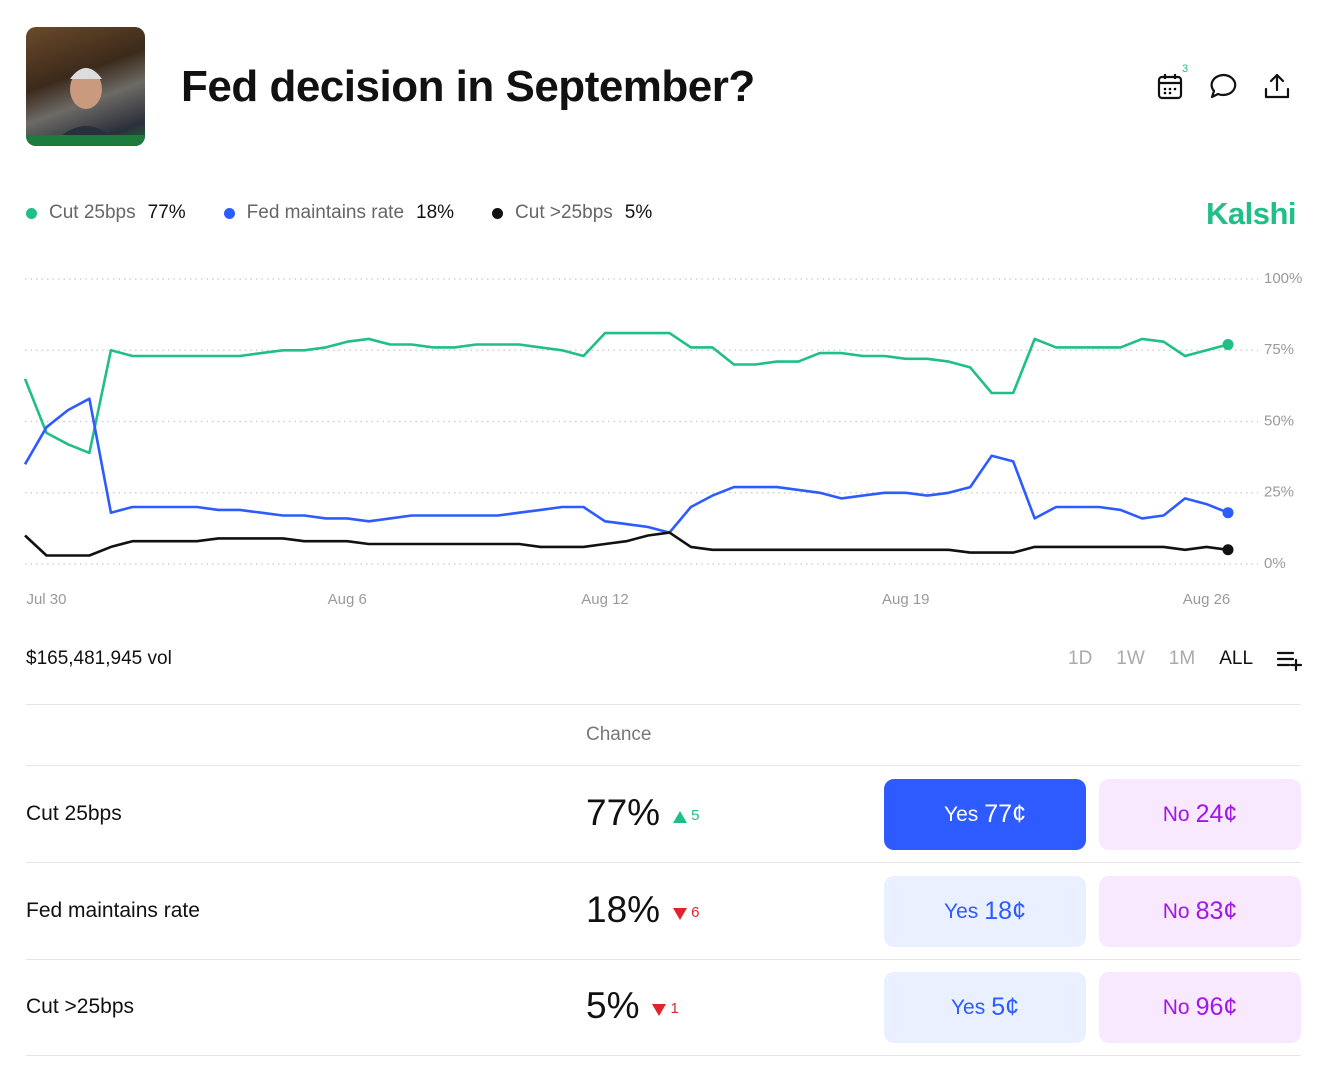 This screenshot has height=1069, width=1344. Describe the element at coordinates (166, 212) in the screenshot. I see `legend-value: 77%` at that location.